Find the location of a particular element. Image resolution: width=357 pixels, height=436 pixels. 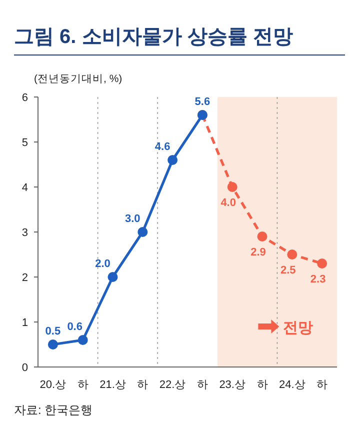

data-label: 5.6 is located at coordinates (202, 102).